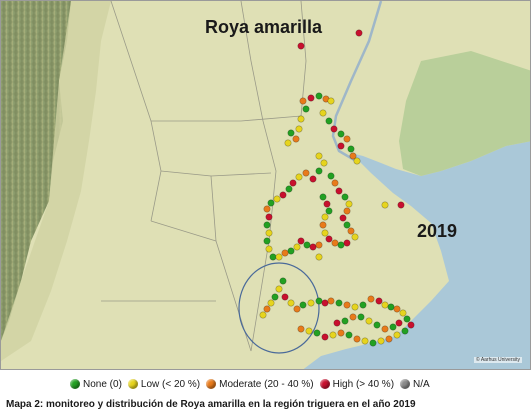  I want to click on legend-label: None (0), so click(102, 384).